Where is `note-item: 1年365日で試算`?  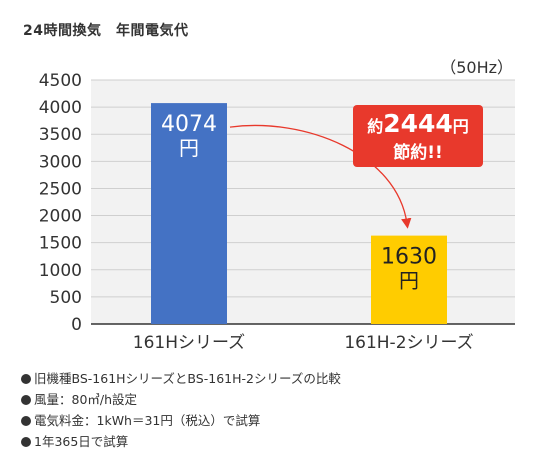
note-item: 1年365日で試算 is located at coordinates (181, 441).